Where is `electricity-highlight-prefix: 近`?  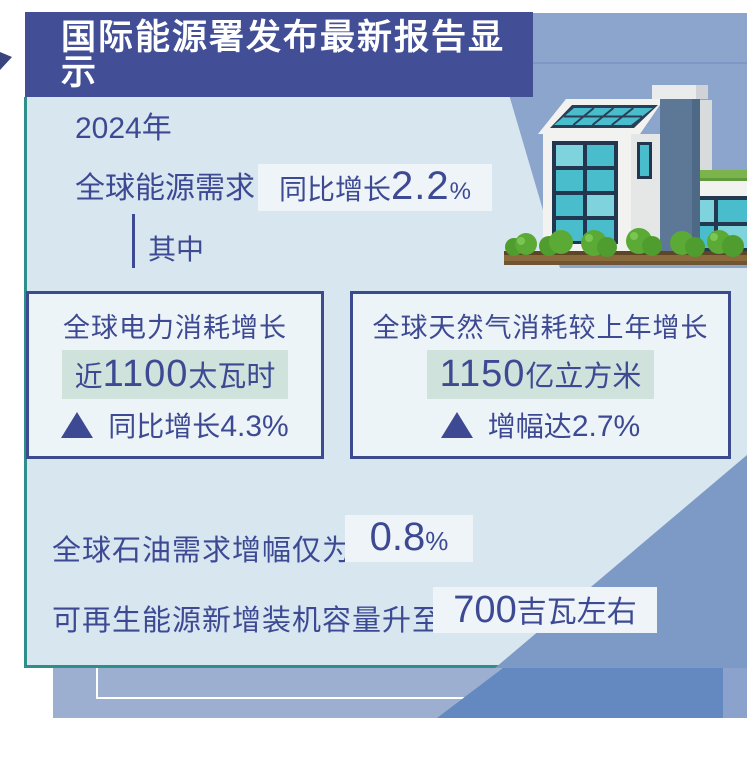
electricity-highlight-prefix: 近 is located at coordinates (88, 376).